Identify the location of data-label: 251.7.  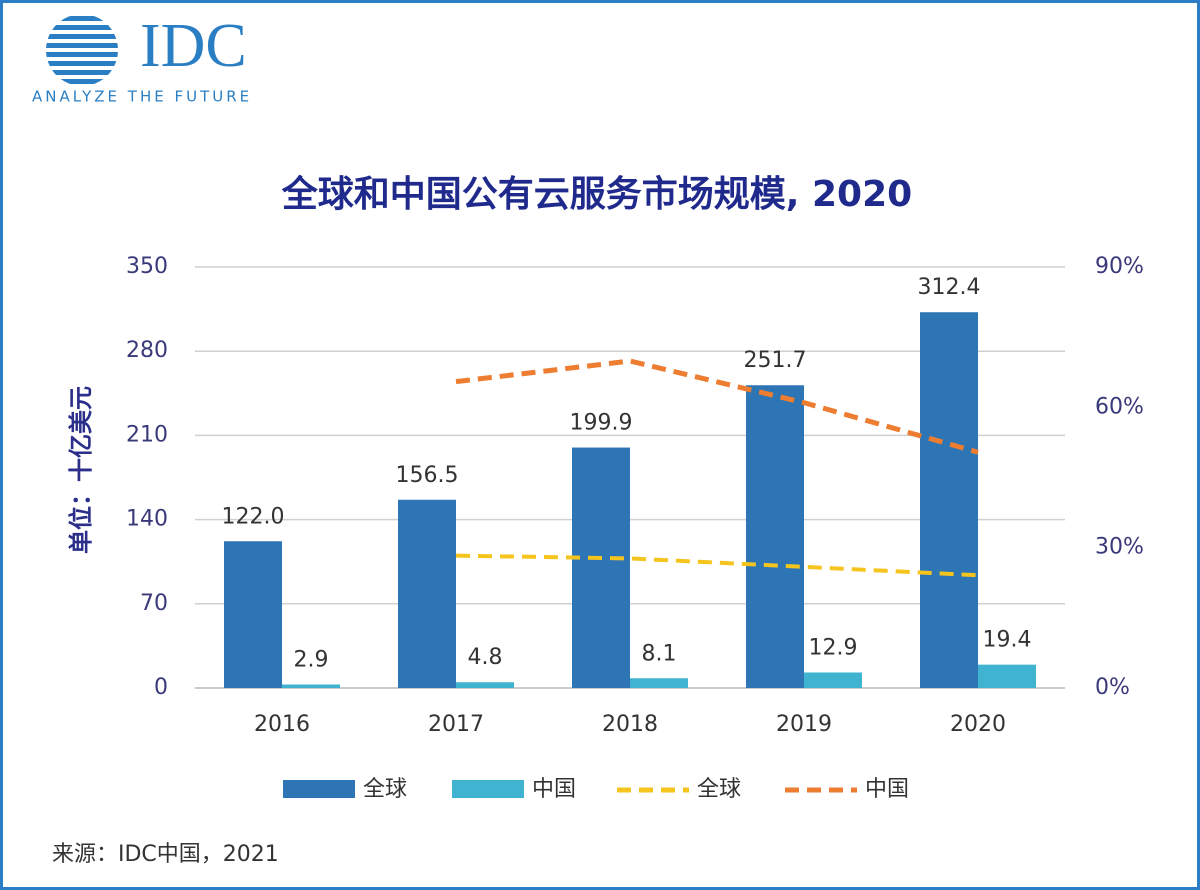
(775, 360).